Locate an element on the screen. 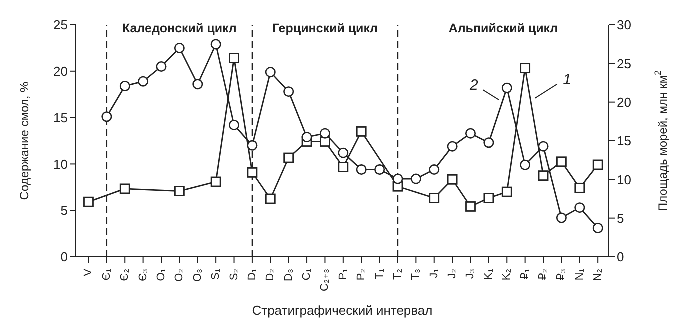 Image resolution: width=700 pixels, height=329 pixels. x-tick-label: J₃ is located at coordinates (470, 274).